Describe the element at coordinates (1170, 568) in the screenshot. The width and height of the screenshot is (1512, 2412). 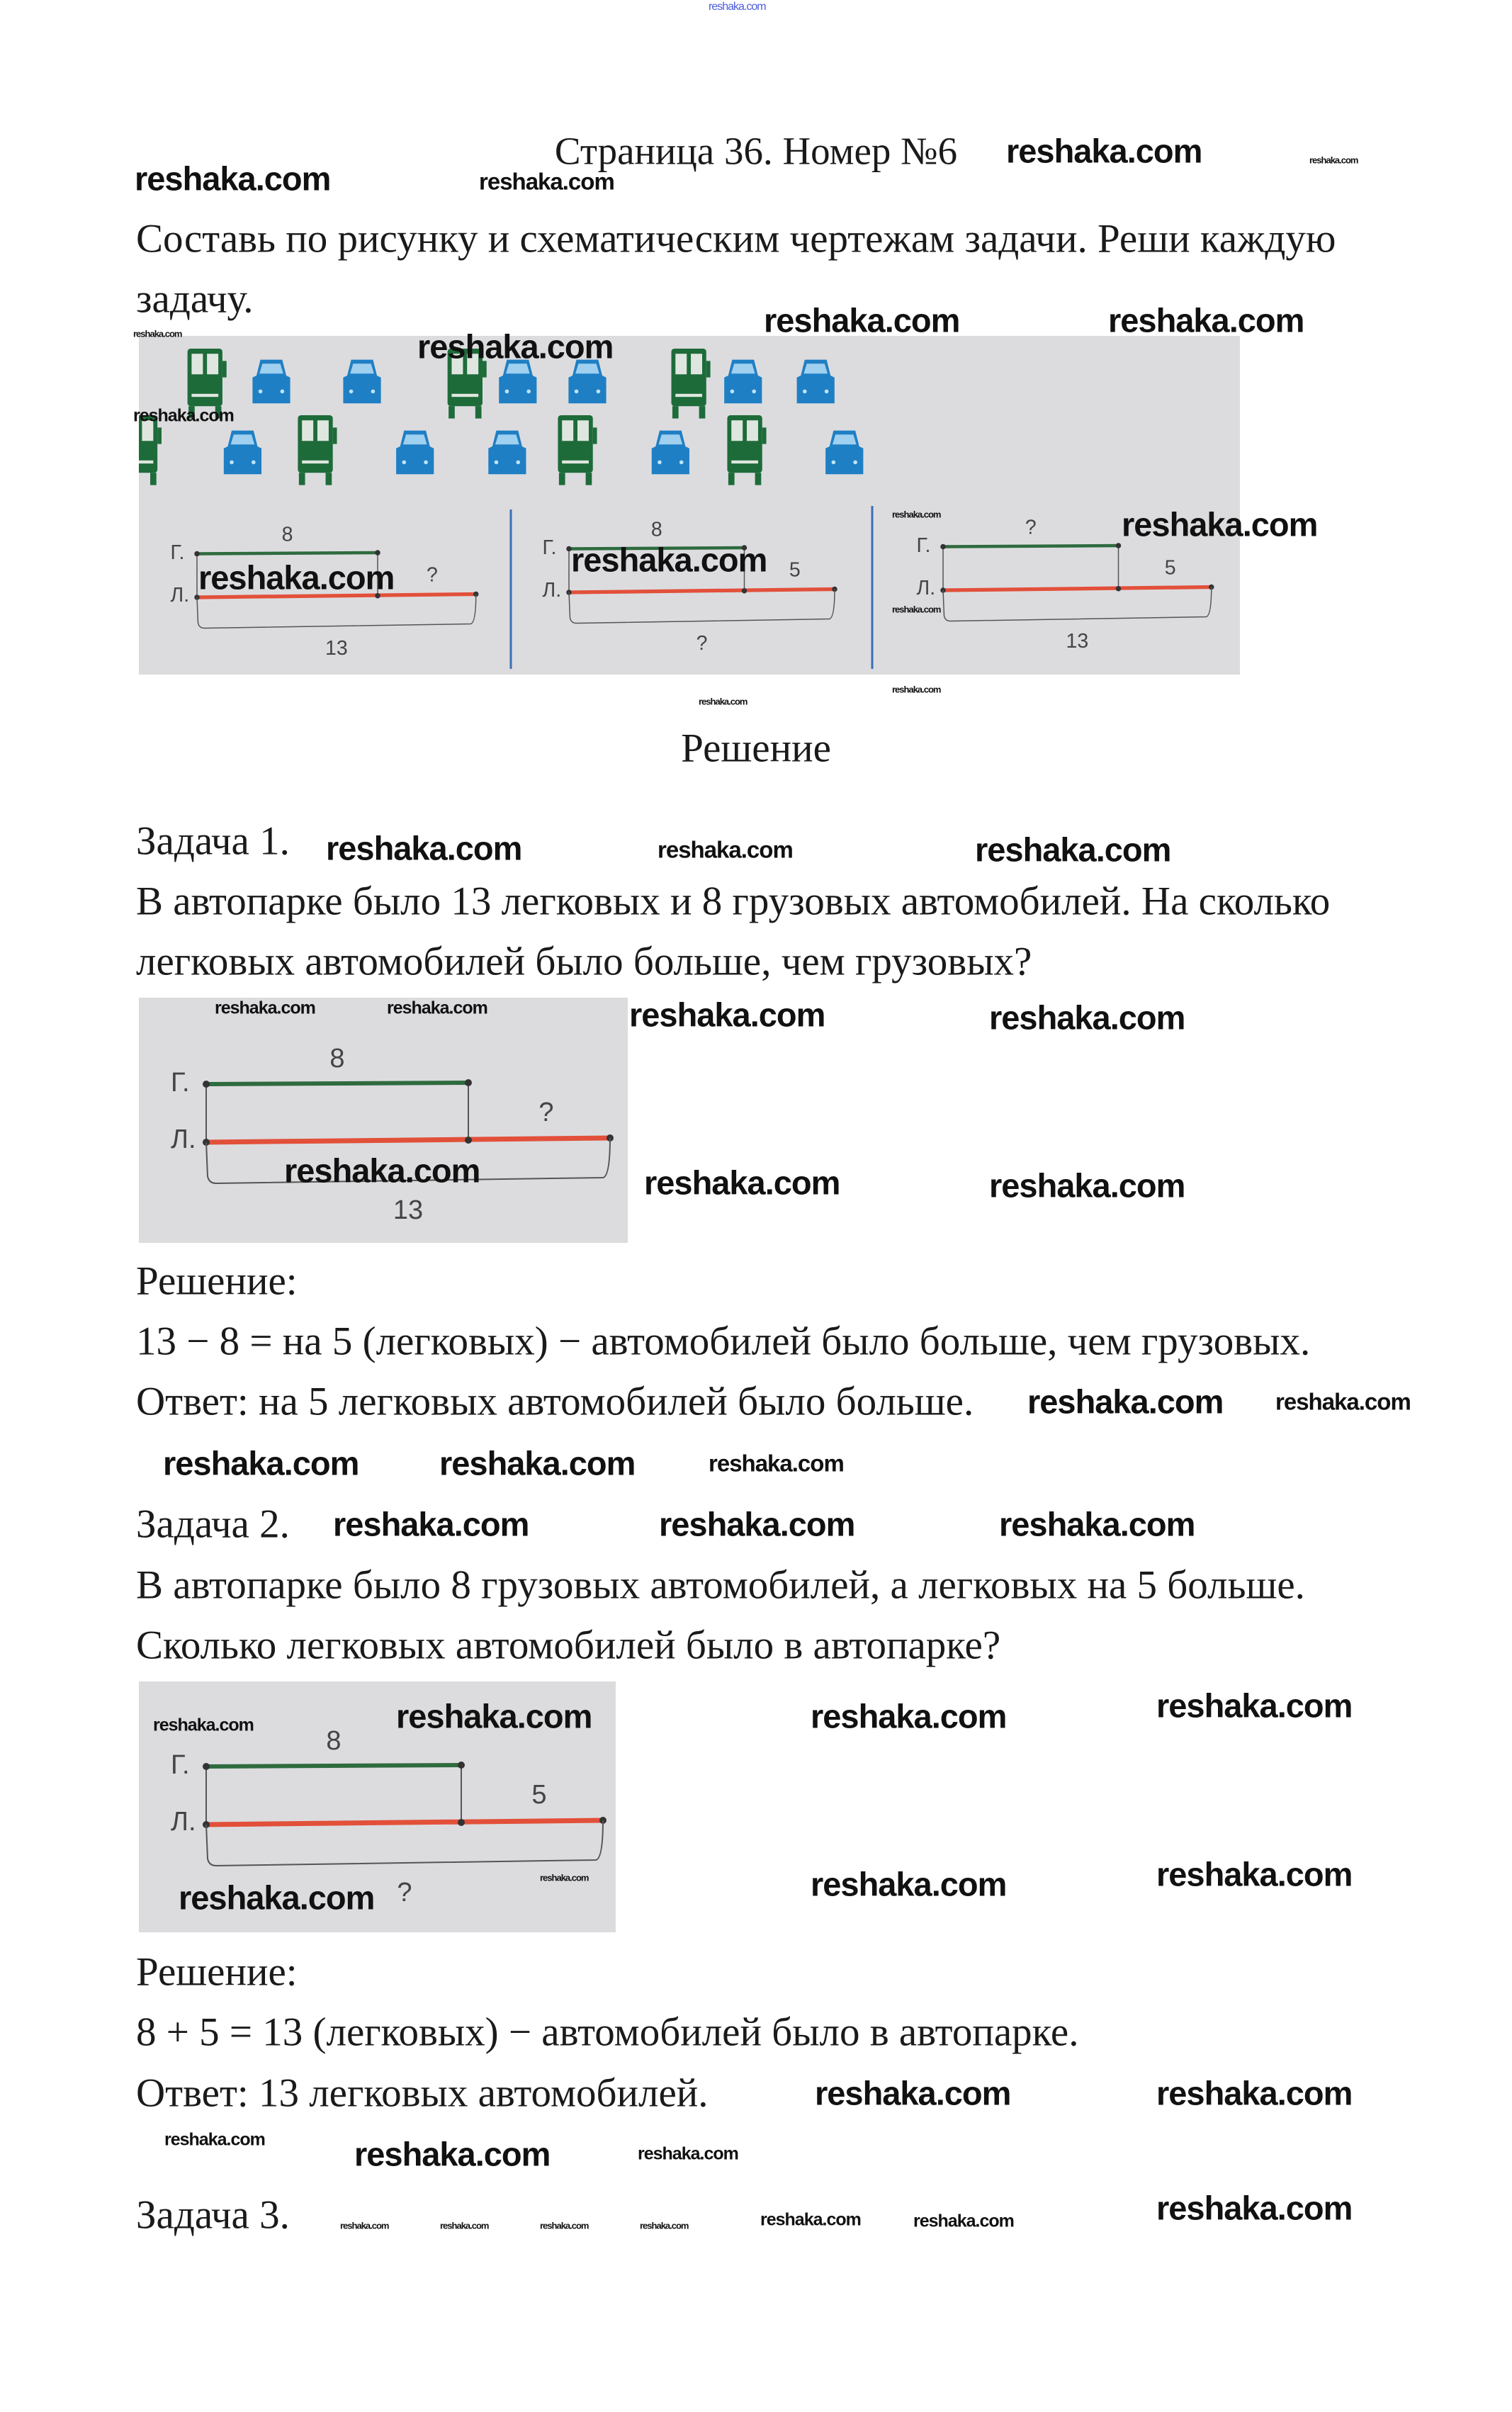
I see `label-extra: 5` at that location.